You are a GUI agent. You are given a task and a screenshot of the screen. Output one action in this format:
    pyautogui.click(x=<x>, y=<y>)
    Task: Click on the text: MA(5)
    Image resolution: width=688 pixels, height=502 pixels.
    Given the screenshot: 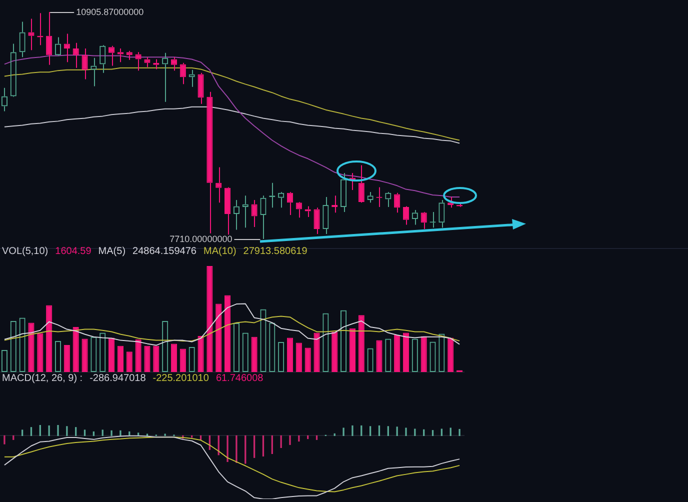 What is the action you would take?
    pyautogui.click(x=112, y=251)
    